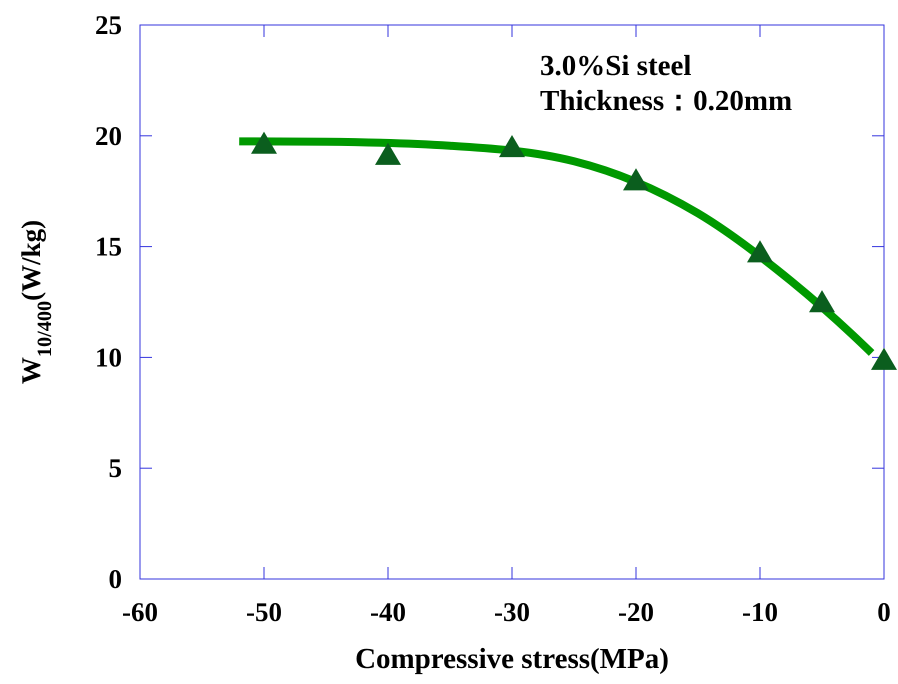 This screenshot has height=684, width=898. What do you see at coordinates (108, 135) in the screenshot?
I see `y-tick-label: 20` at bounding box center [108, 135].